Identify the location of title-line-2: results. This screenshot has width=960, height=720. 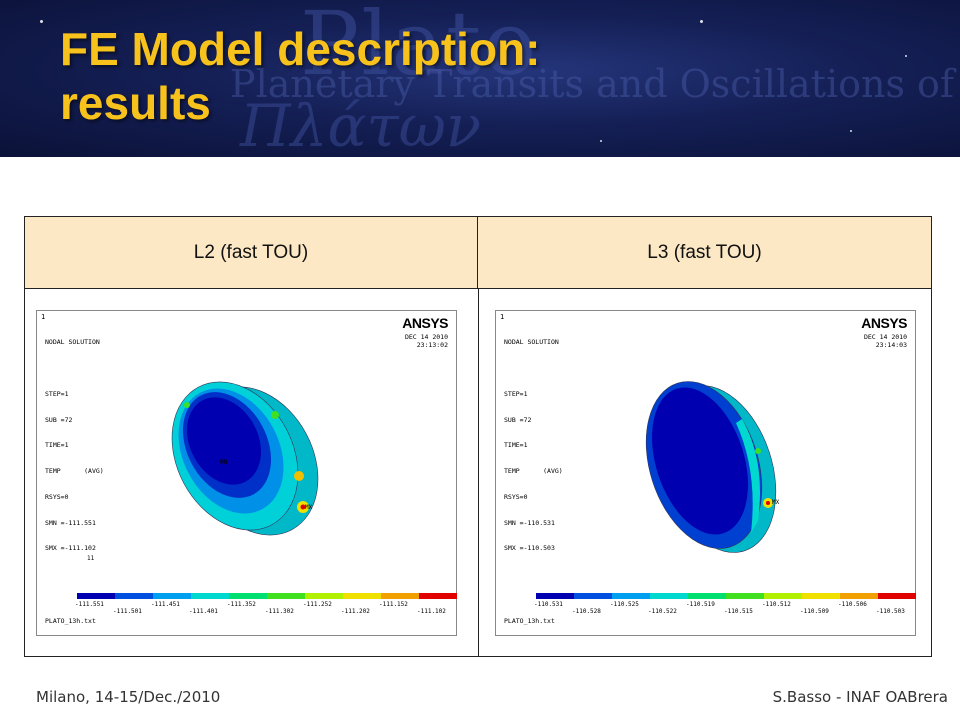
(135, 103).